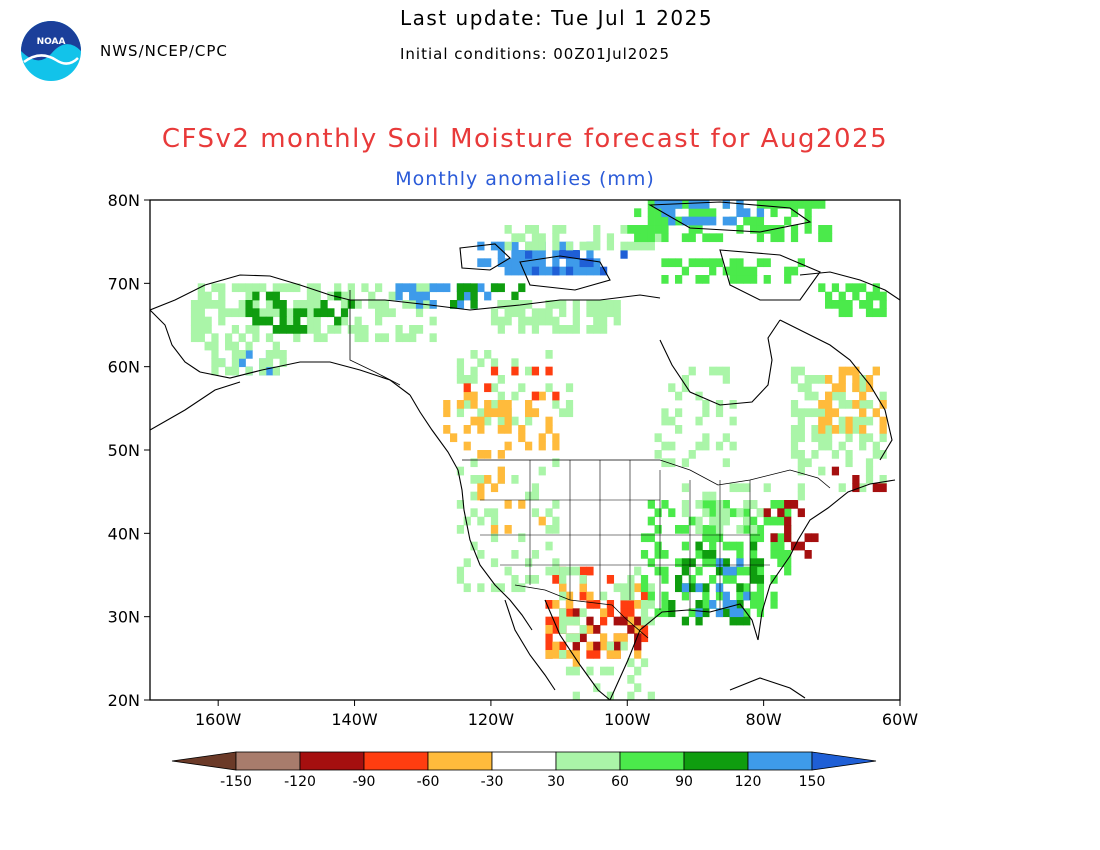 This screenshot has height=850, width=1100. Describe the element at coordinates (849, 286) in the screenshot. I see `coastline-greenland` at that location.